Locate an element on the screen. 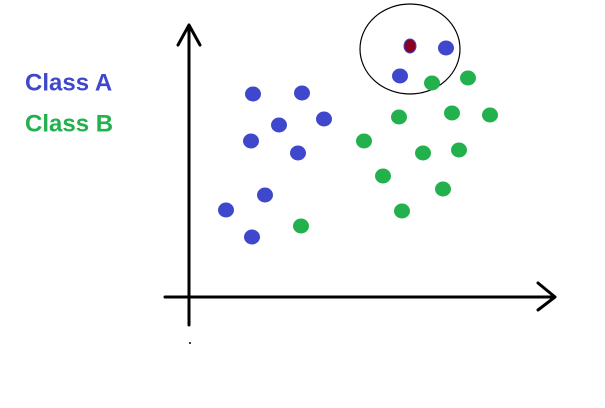 This screenshot has height=408, width=605. neighbor-circle is located at coordinates (410, 49).